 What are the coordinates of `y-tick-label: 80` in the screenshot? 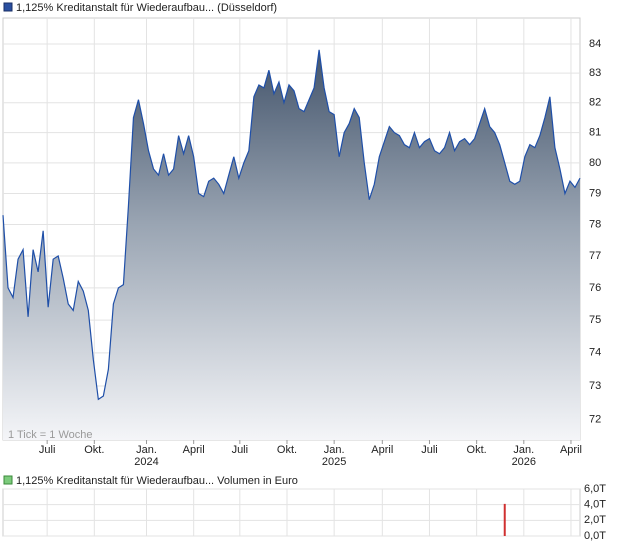 It's located at (595, 163).